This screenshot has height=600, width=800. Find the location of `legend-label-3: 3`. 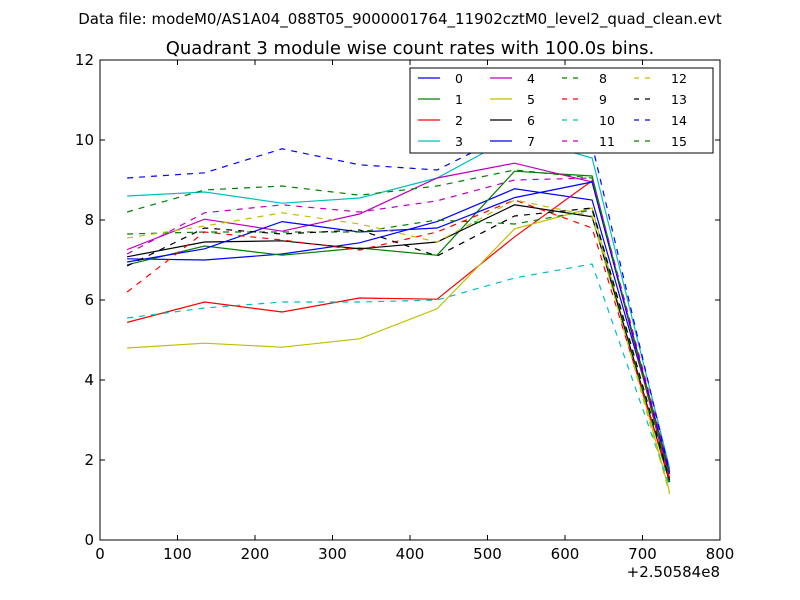

legend-label-3: 3 is located at coordinates (459, 141).